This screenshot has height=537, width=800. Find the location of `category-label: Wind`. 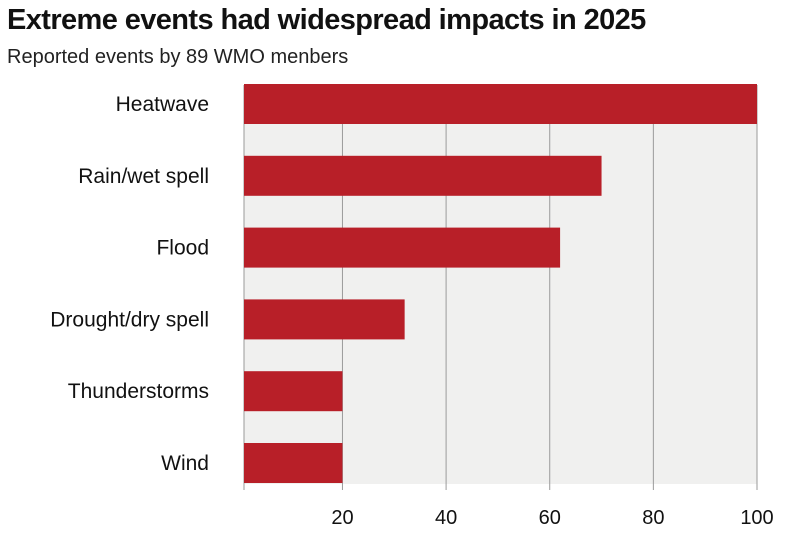

category-label: Wind is located at coordinates (185, 463).